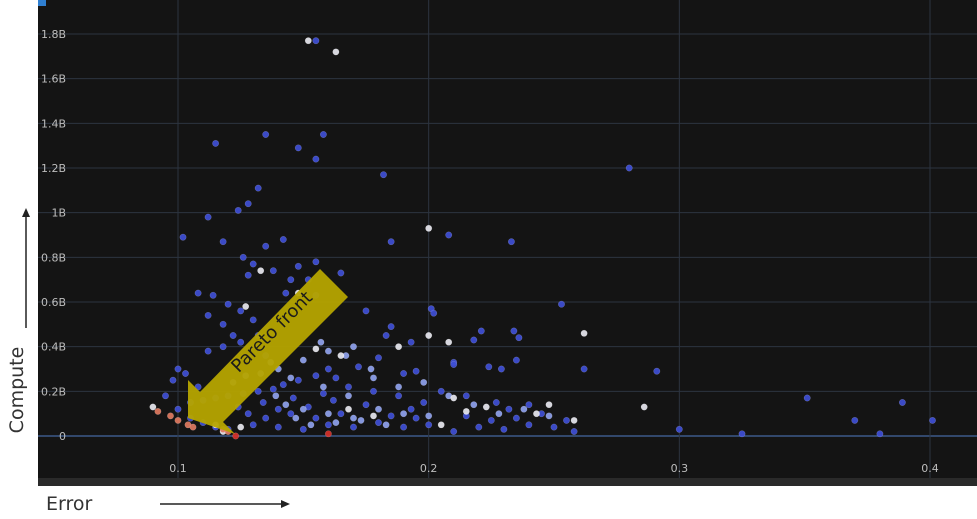 This screenshot has width=977, height=519. I want to click on scatter-point-red, so click(236, 436).